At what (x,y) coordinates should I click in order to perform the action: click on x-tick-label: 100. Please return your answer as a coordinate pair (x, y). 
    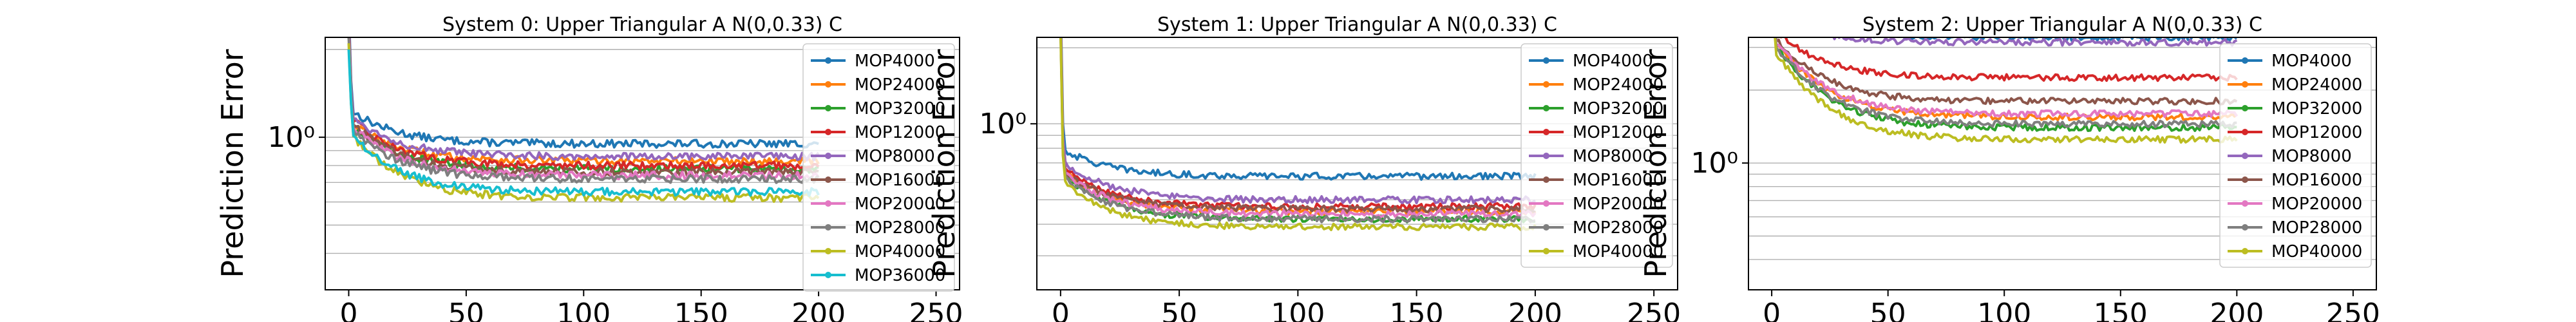
    Looking at the image, I should click on (2004, 310).